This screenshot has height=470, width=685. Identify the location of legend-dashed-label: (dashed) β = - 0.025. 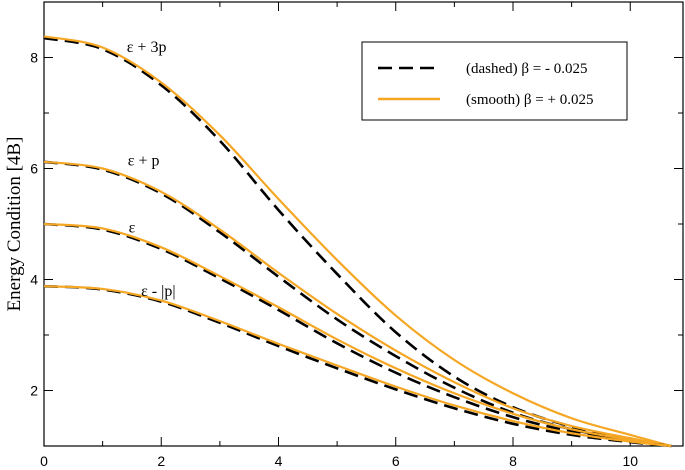
(526, 69).